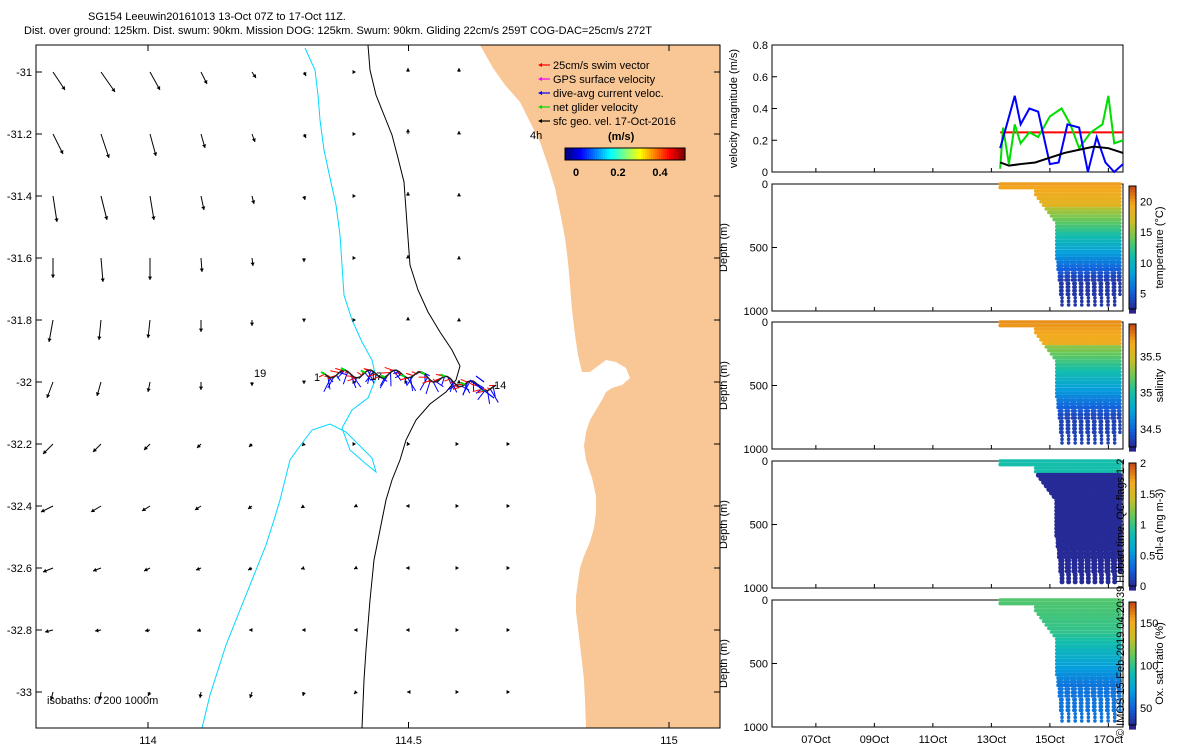  I want to click on track-line, so click(410, 380).